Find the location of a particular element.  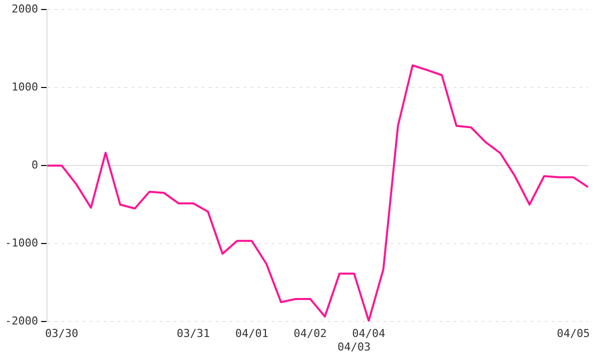

x-tick-label: 04/03 is located at coordinates (354, 347).